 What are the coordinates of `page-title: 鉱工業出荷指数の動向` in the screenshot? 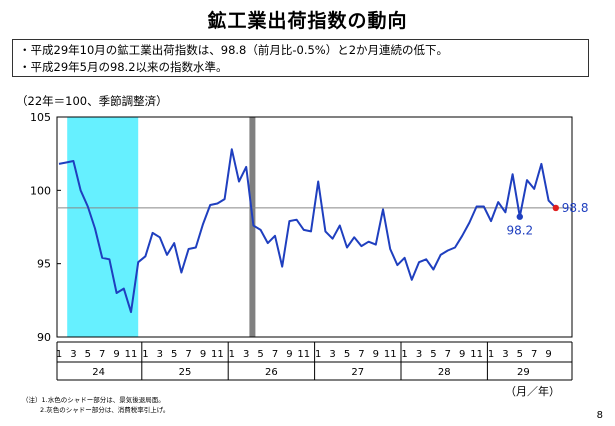 It's located at (307, 21).